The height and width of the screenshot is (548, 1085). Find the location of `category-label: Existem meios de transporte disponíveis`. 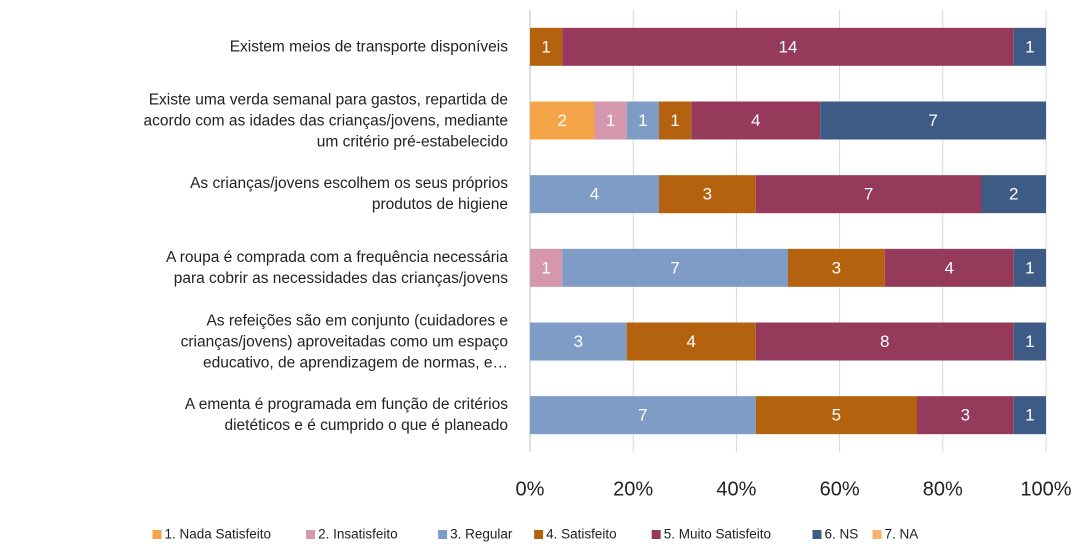

category-label: Existem meios de transporte disponíveis is located at coordinates (368, 47).